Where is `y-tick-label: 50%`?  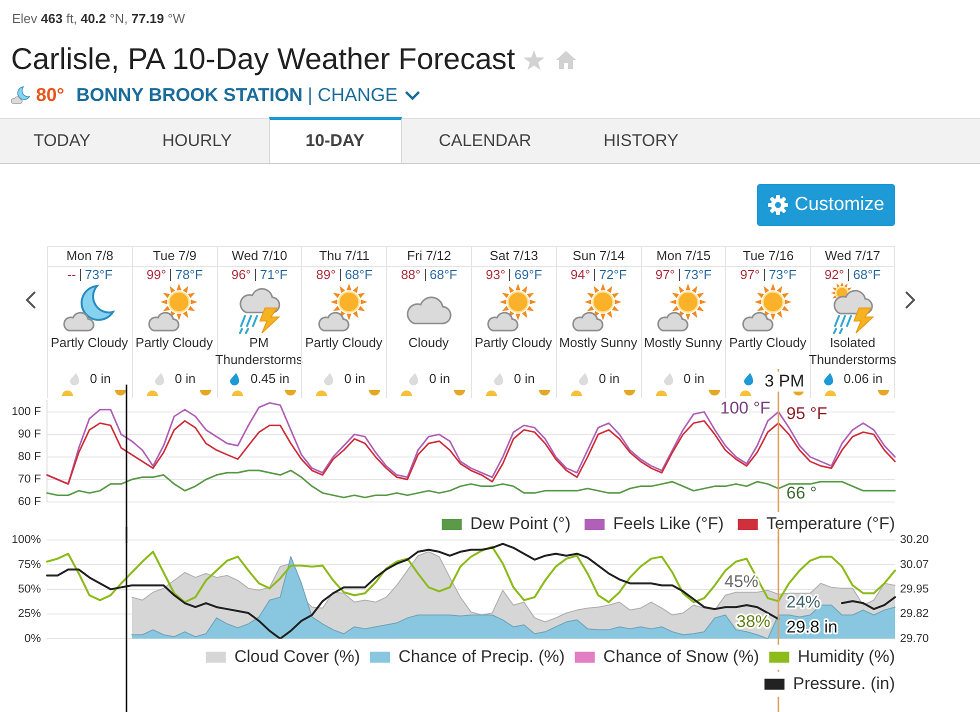
y-tick-label: 50% is located at coordinates (29, 590).